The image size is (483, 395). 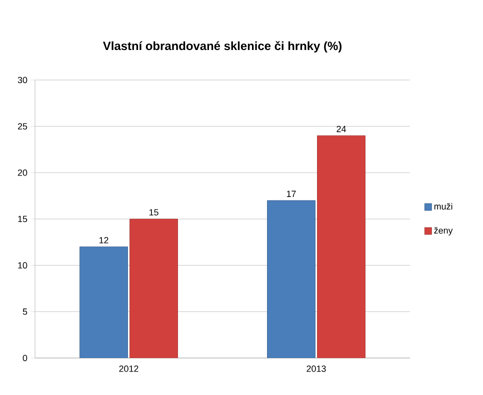 I want to click on y-tick-label: 15, so click(x=23, y=219).